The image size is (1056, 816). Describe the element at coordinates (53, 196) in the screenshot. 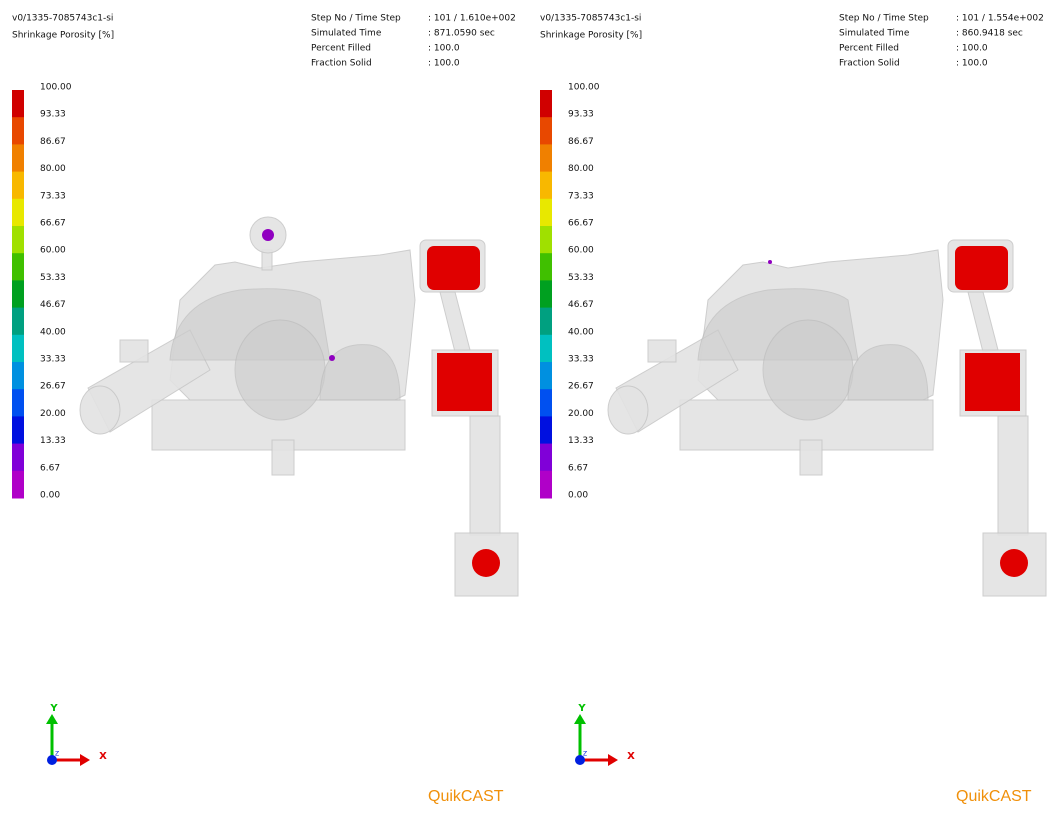

I see `legend-label: 73.33` at that location.